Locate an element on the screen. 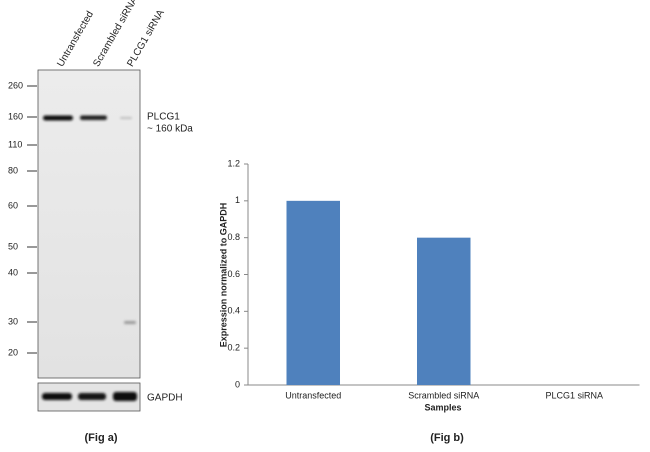 The image size is (650, 452). caption: (Fig a) is located at coordinates (101, 438).